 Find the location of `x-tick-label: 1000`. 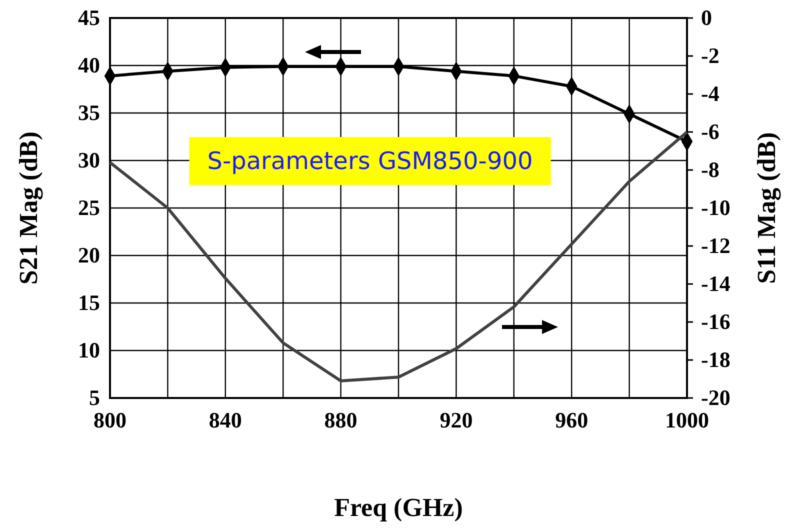

x-tick-label: 1000 is located at coordinates (687, 420).